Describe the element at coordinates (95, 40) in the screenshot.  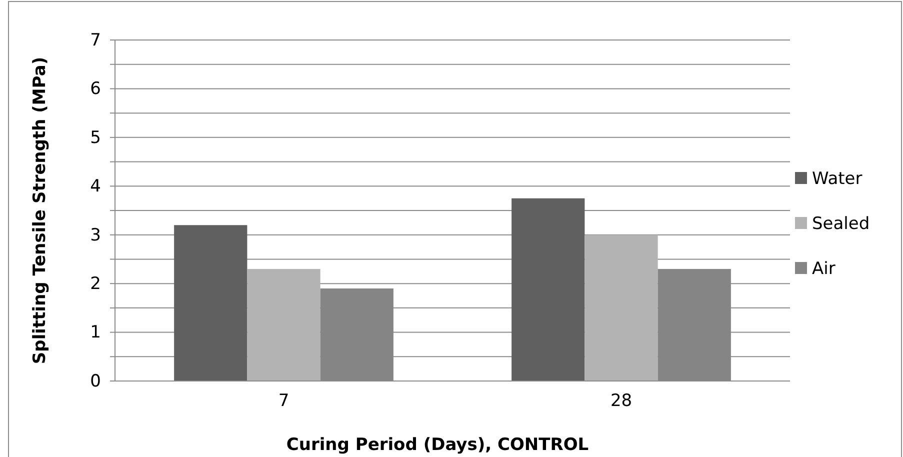
I see `y-tick-label: 7` at that location.